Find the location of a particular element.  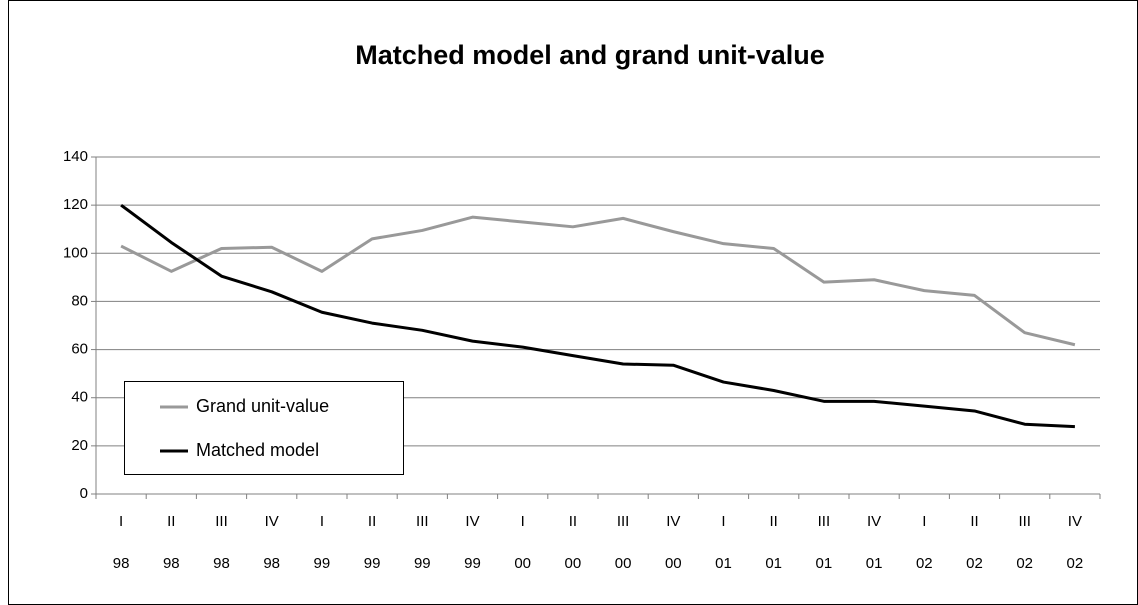

y-tick-label: 80 is located at coordinates (79, 300).